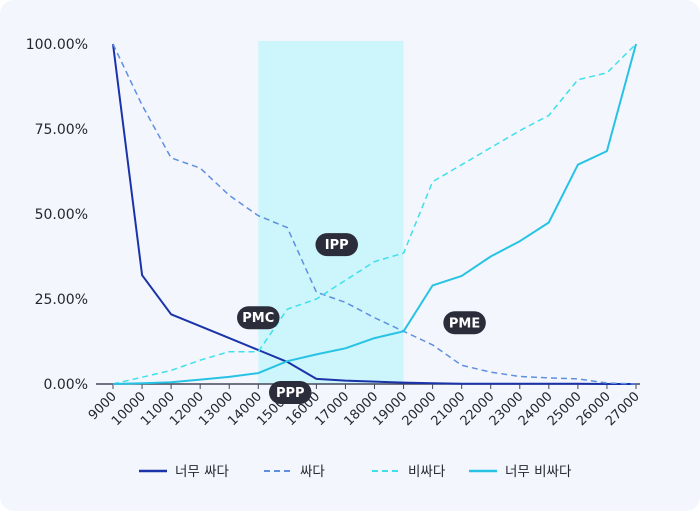 The height and width of the screenshot is (511, 700). I want to click on y-tick-label: 25.00%, so click(61, 300).